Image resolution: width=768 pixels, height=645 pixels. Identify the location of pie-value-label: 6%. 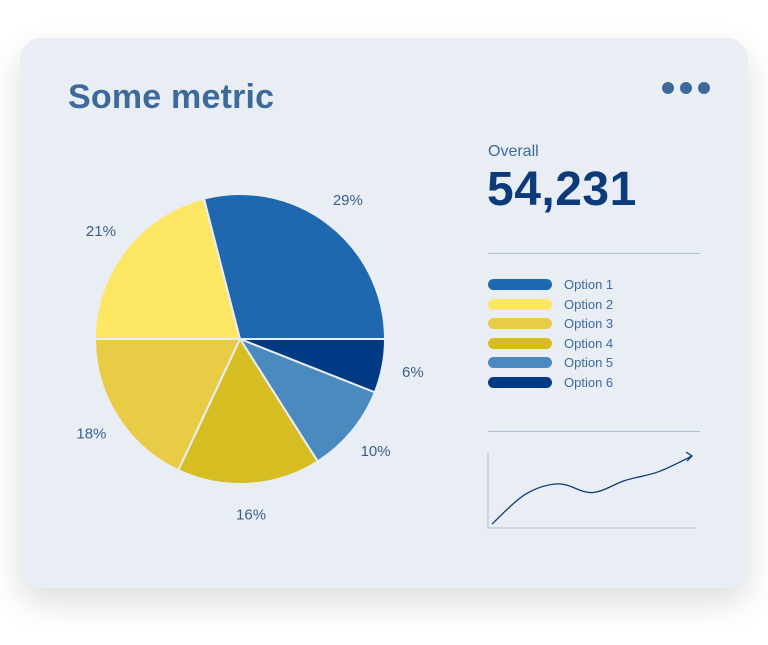
(413, 372).